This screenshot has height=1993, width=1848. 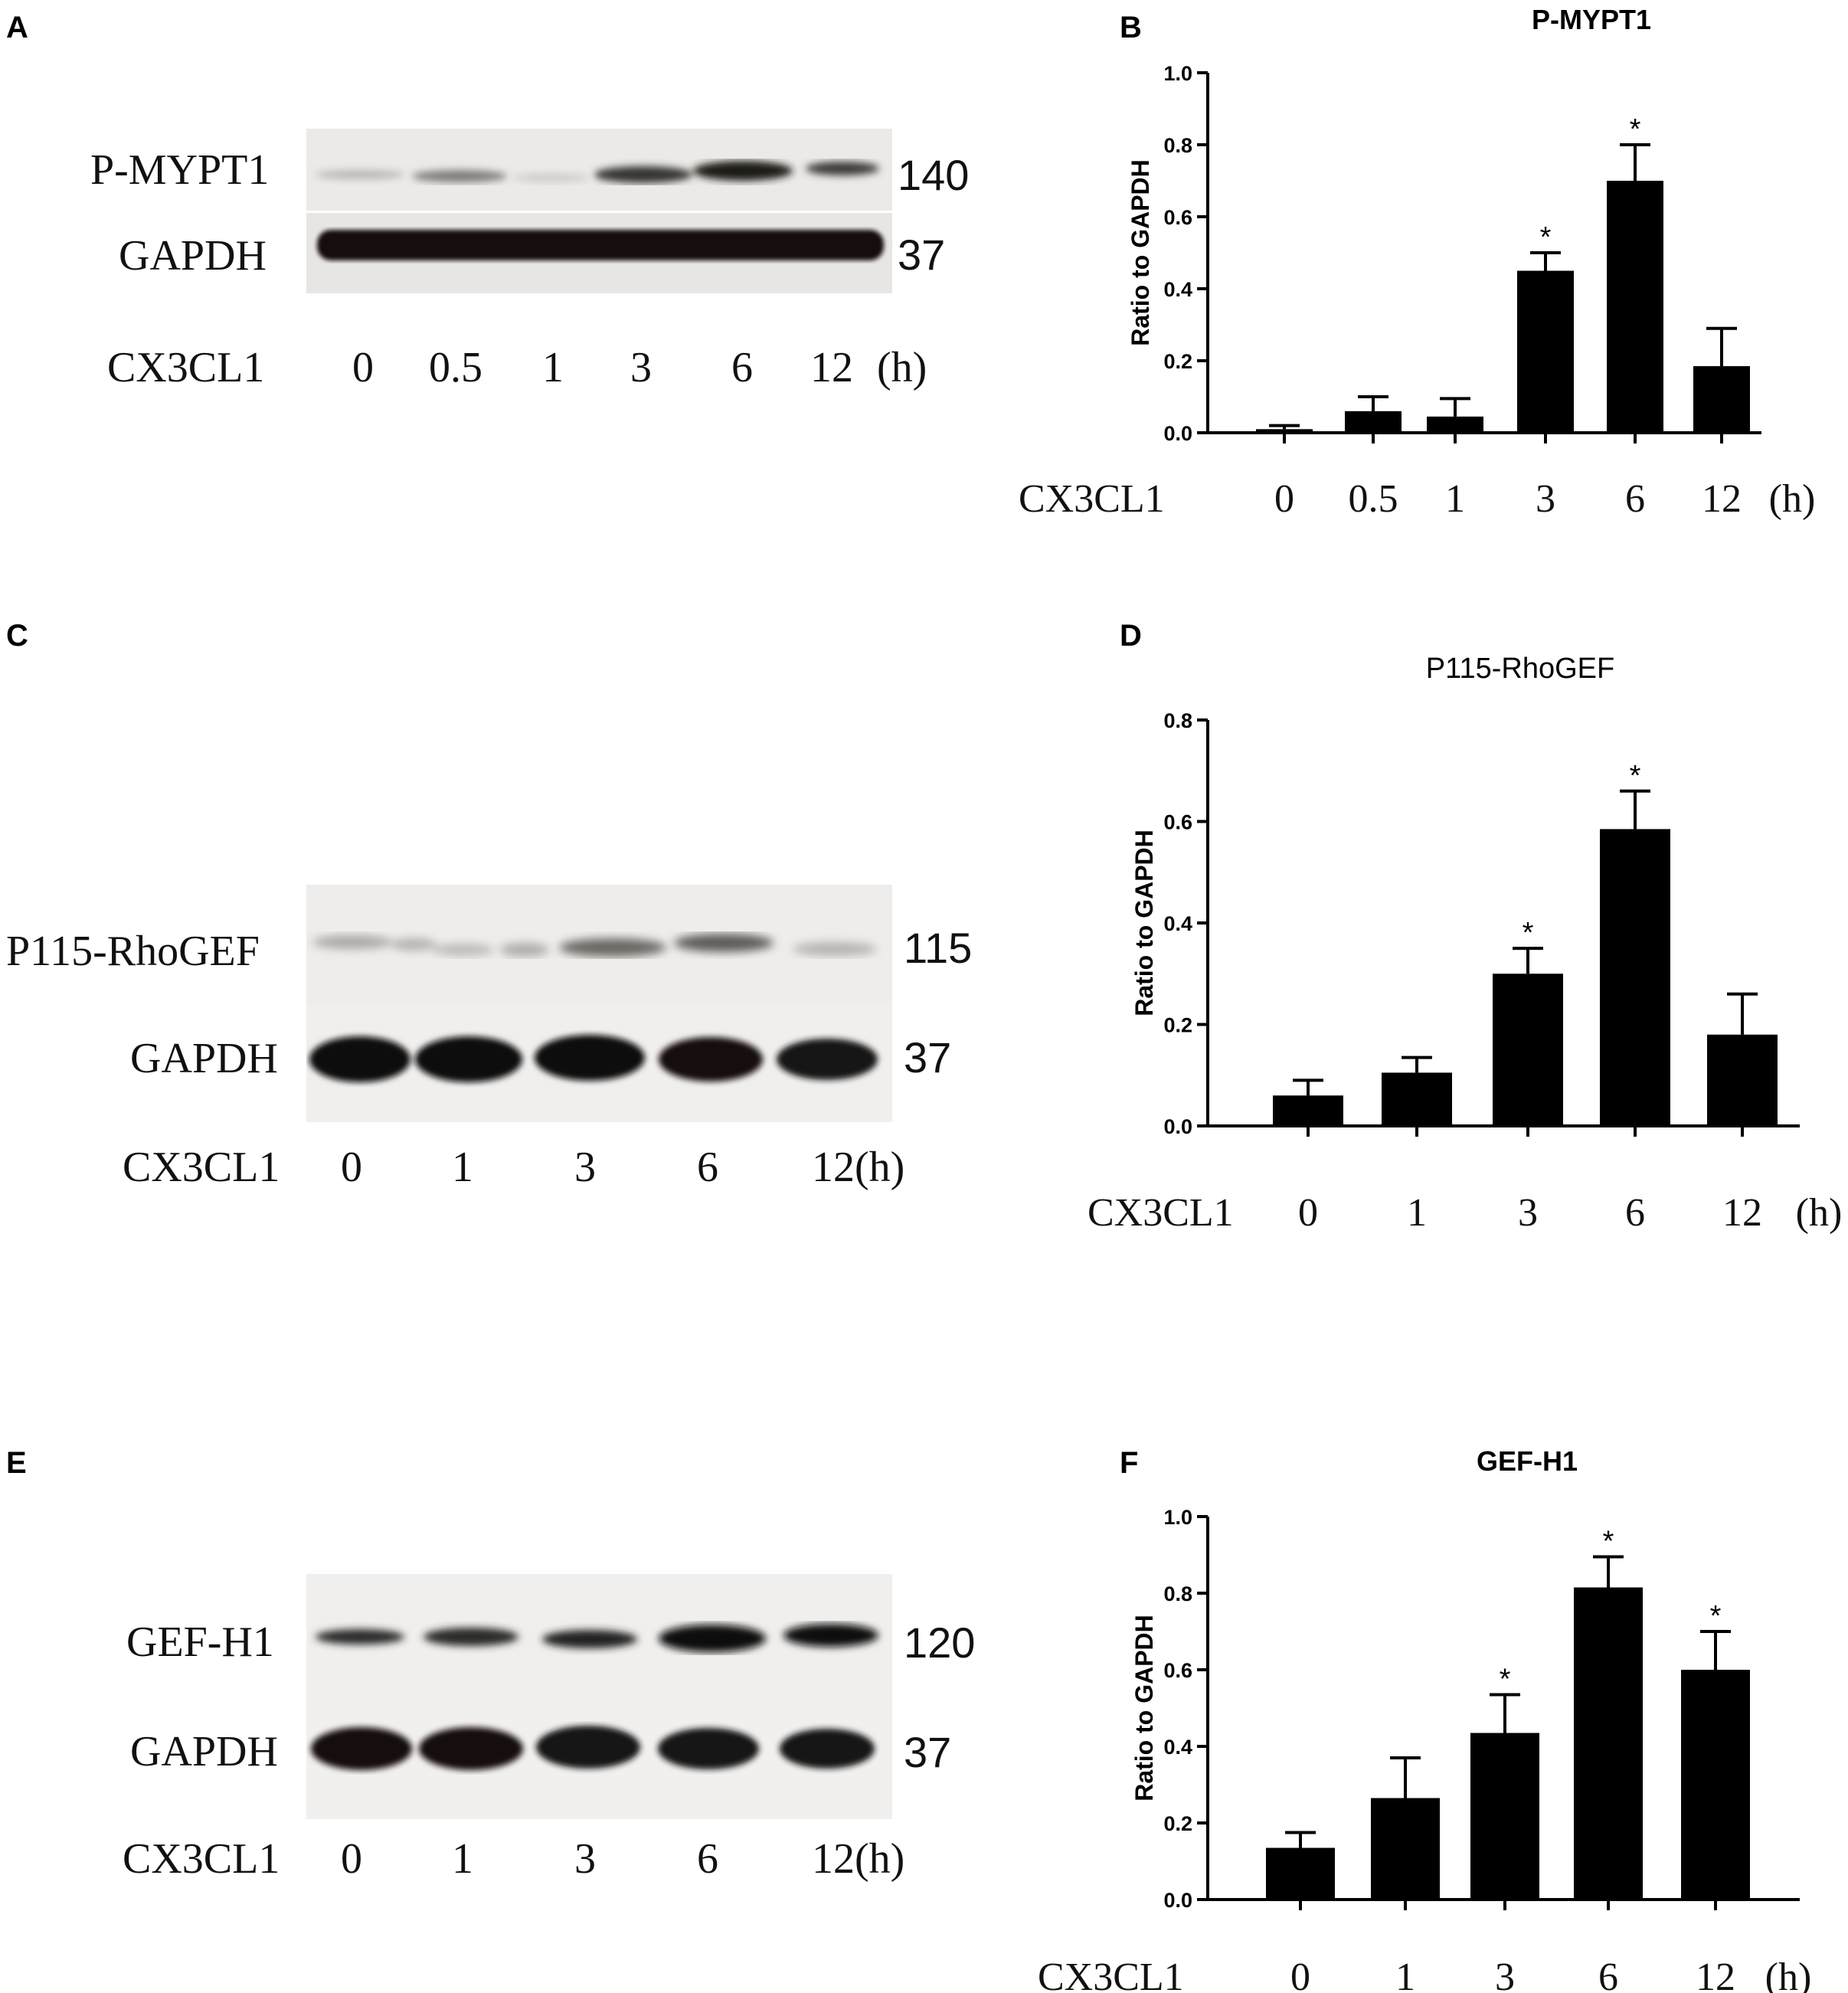 I want to click on chart-f-x-label: CX3CL1, so click(x=1111, y=1974).